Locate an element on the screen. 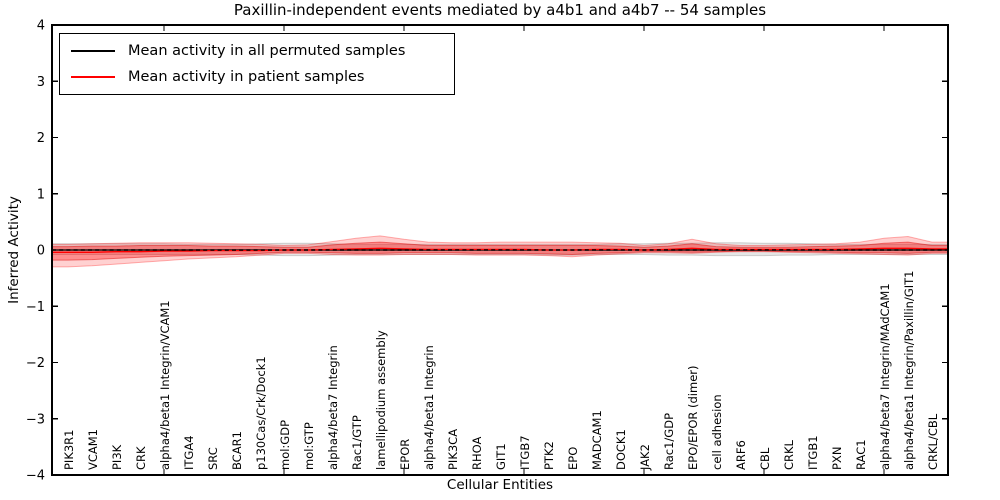 This screenshot has width=1000, height=500. permuted-line-swatch-icon is located at coordinates (93, 51).